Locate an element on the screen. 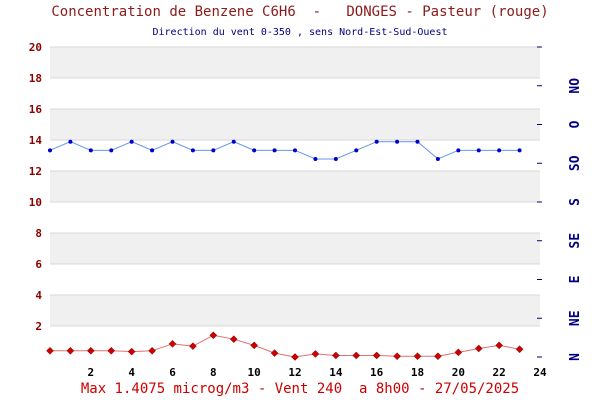 This screenshot has width=600, height=400. y-tick-label: 16 is located at coordinates (36, 109).